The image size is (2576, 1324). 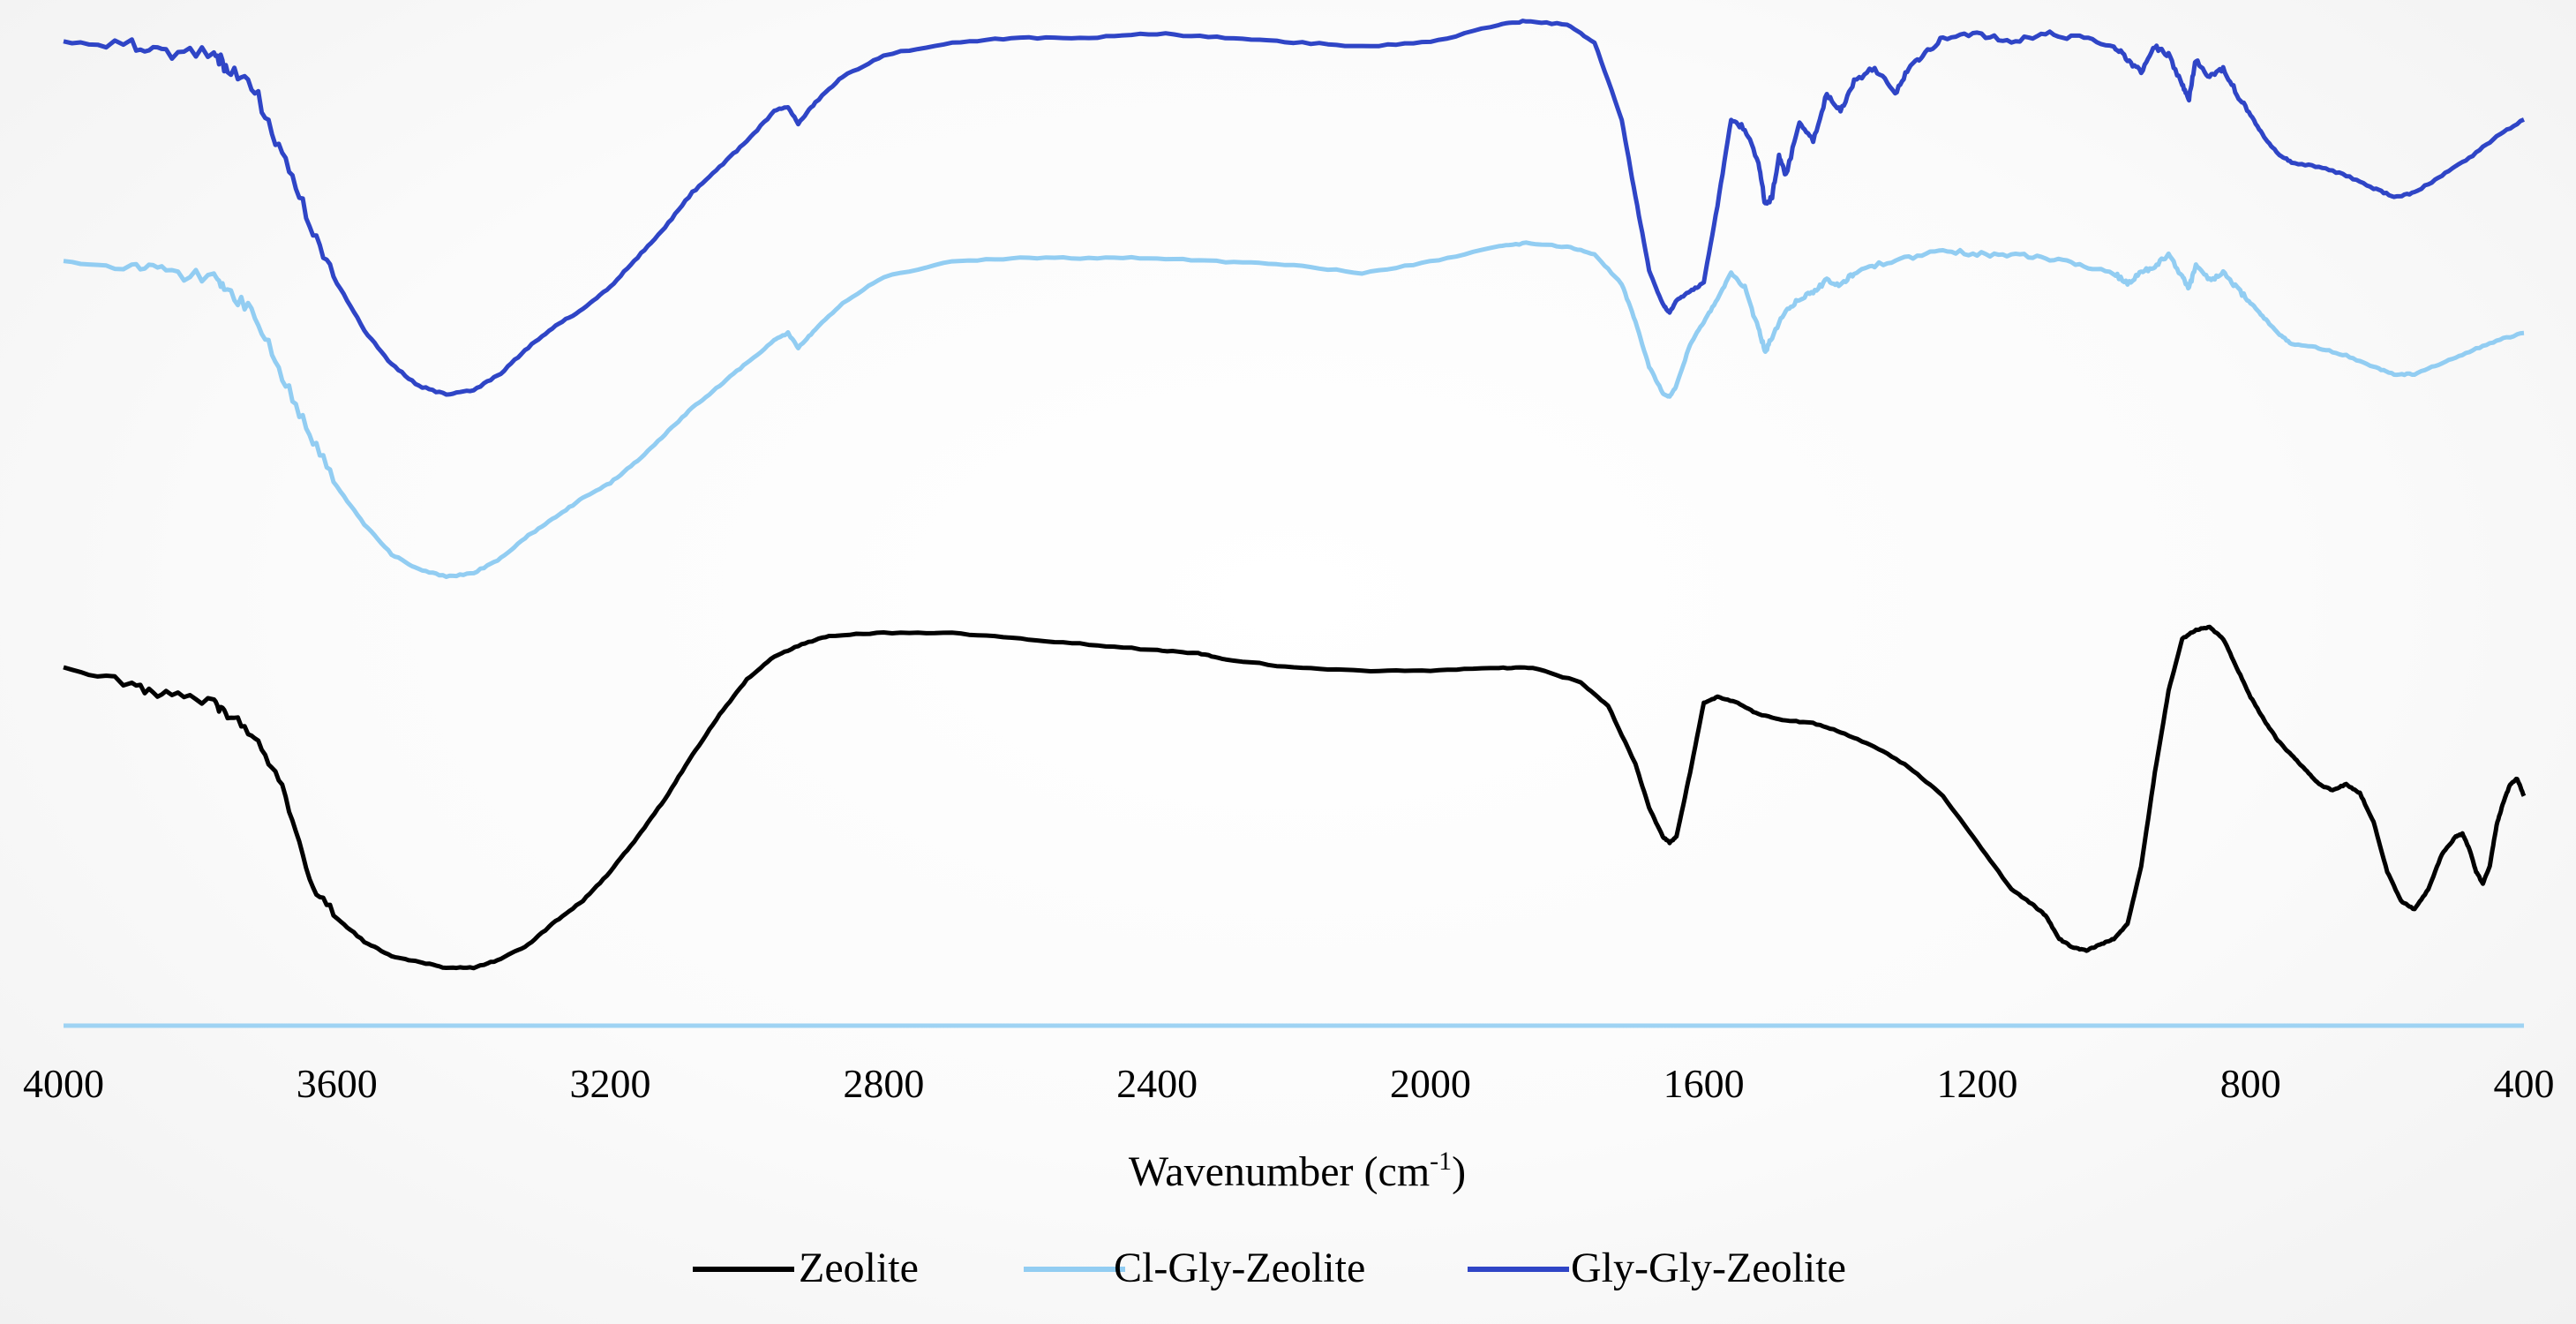 I want to click on x-tick-label: 800, so click(x=2250, y=1083).